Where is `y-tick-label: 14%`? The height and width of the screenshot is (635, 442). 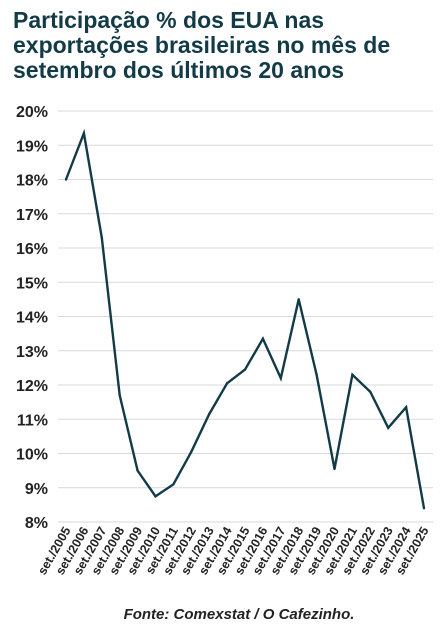
y-tick-label: 14% is located at coordinates (32, 318).